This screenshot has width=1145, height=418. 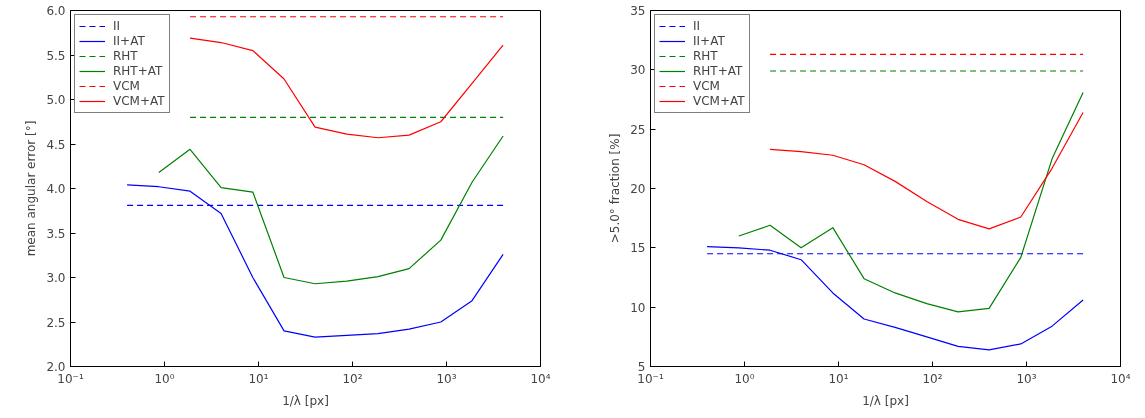 What do you see at coordinates (638, 307) in the screenshot?
I see `y-tick-label: 10` at bounding box center [638, 307].